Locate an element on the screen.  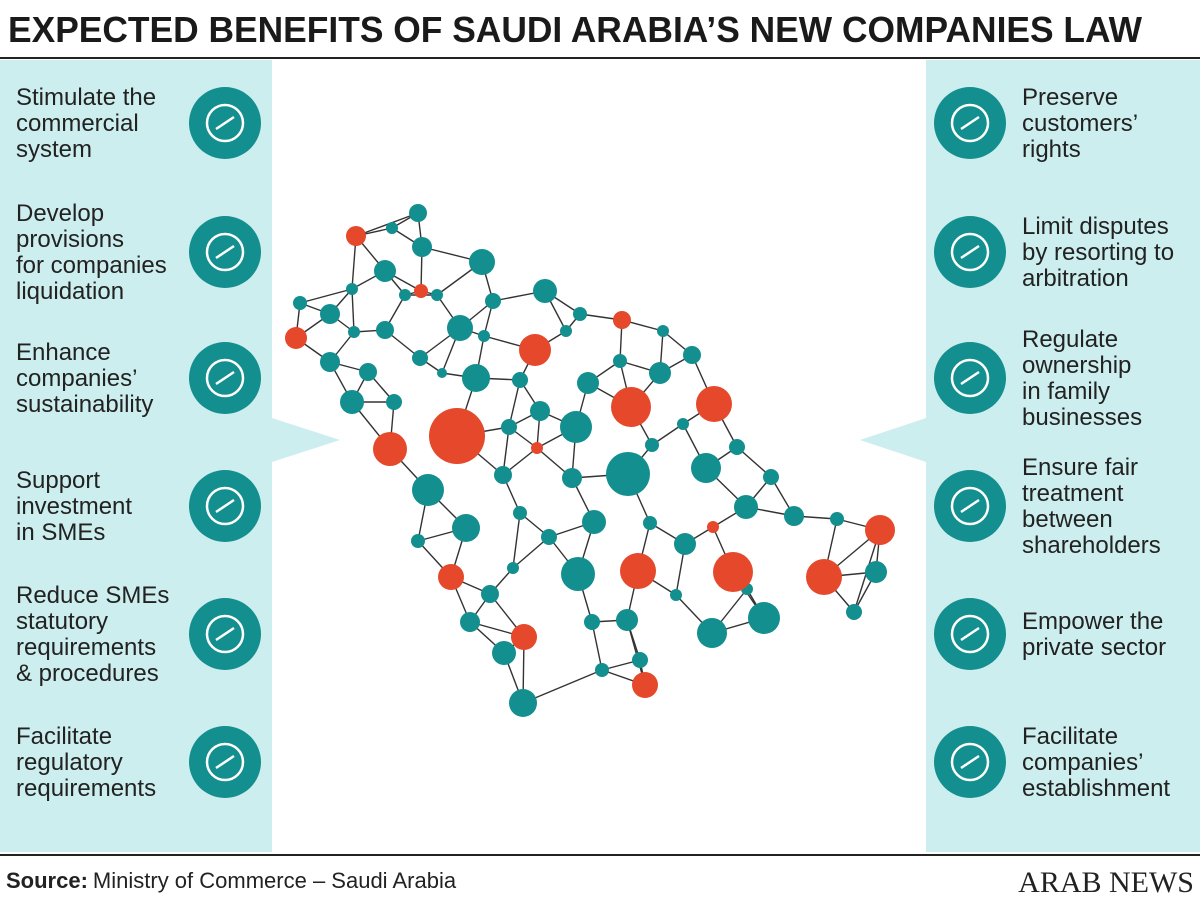
benefit-text: sustainability is located at coordinates (84, 404).